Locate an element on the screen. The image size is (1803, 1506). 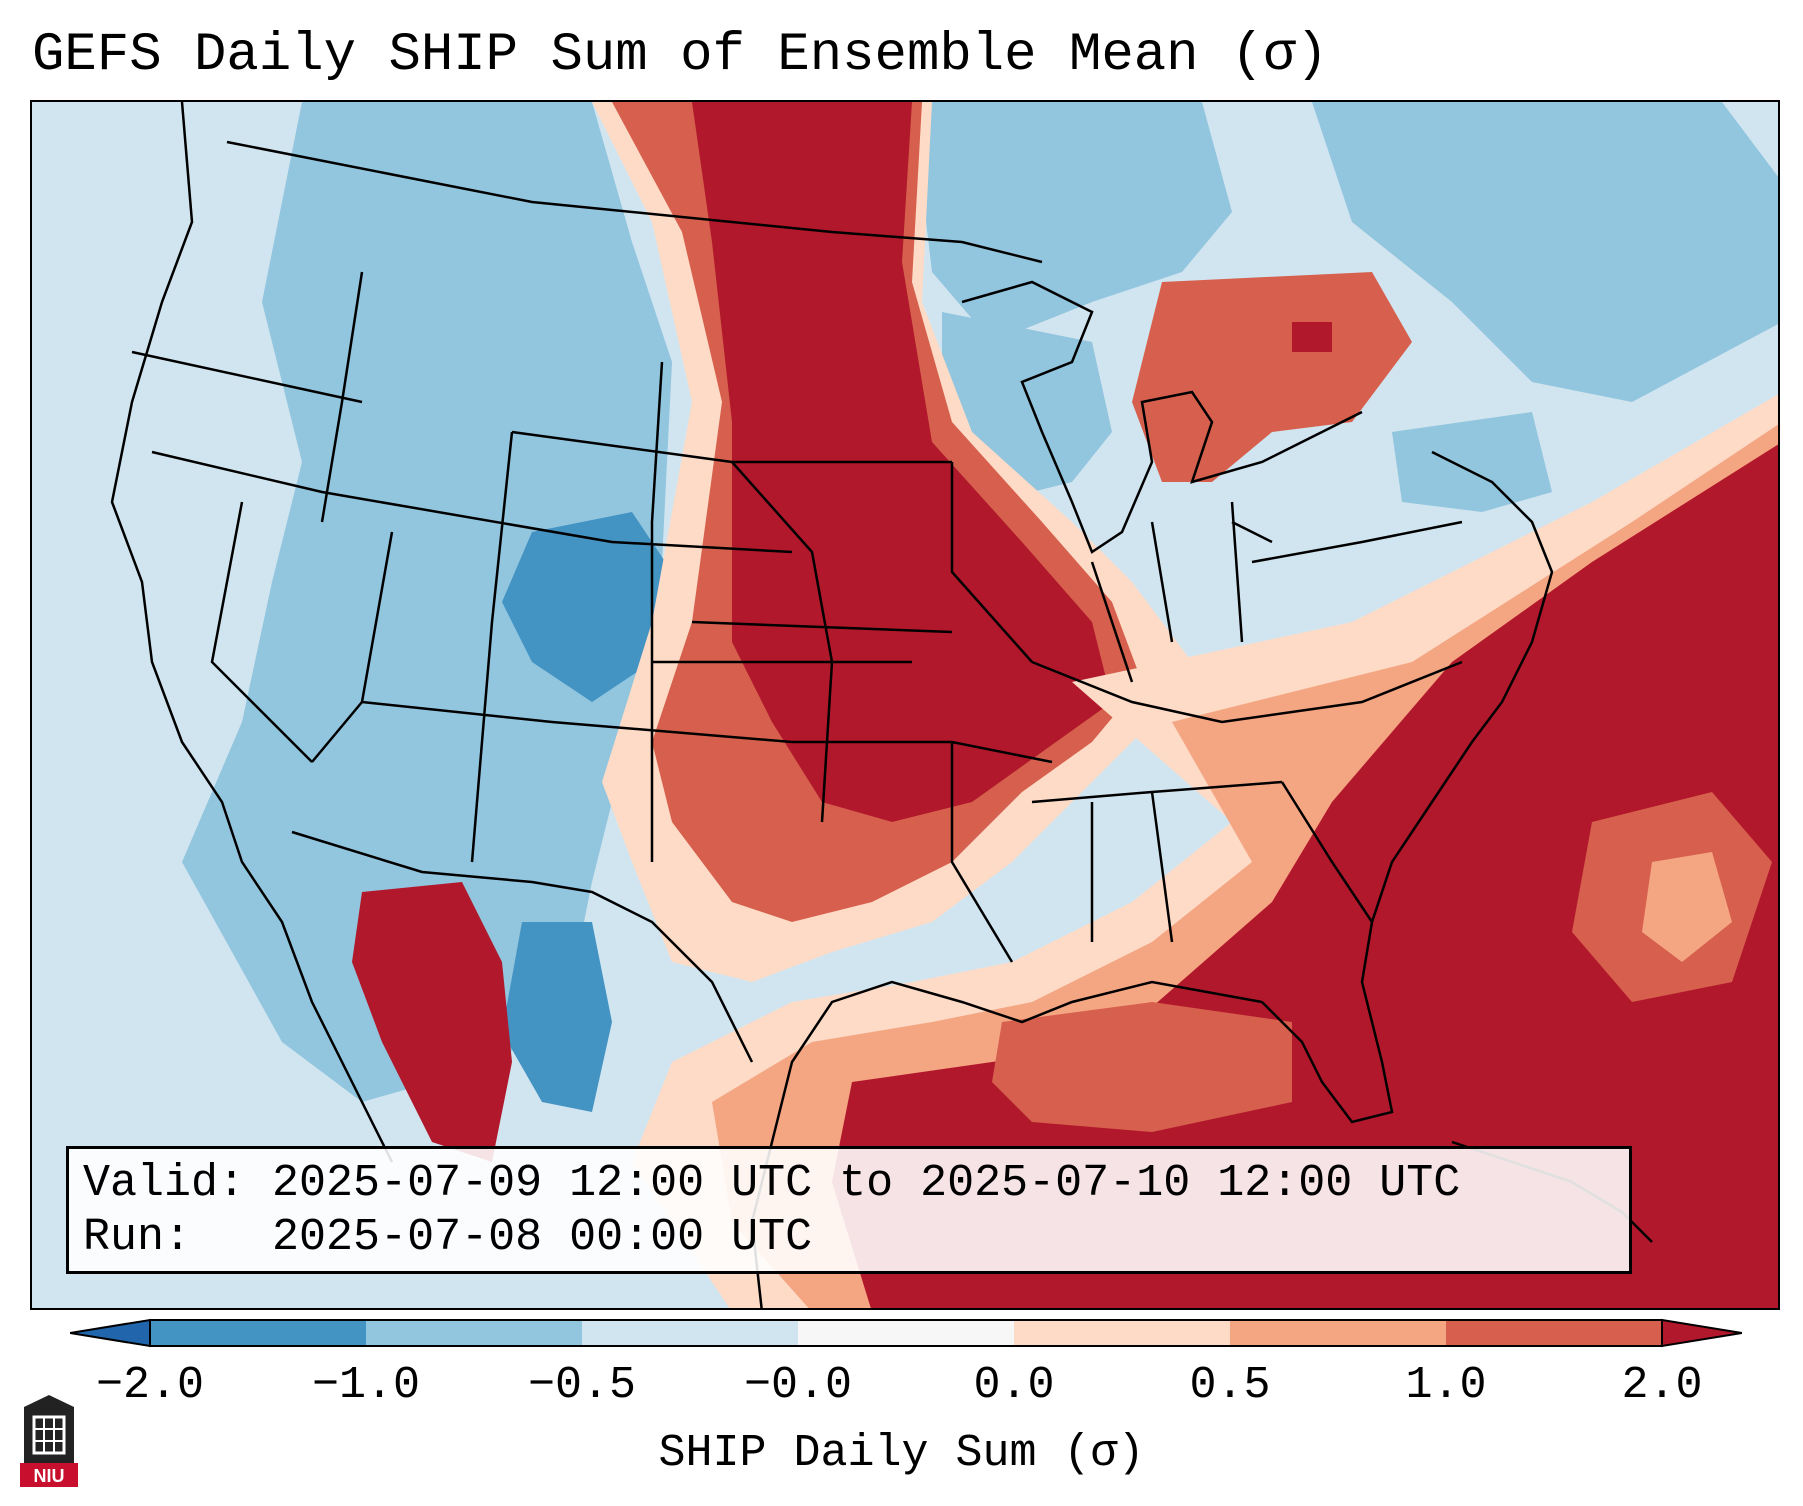
valid-label: Valid: is located at coordinates (164, 1183).